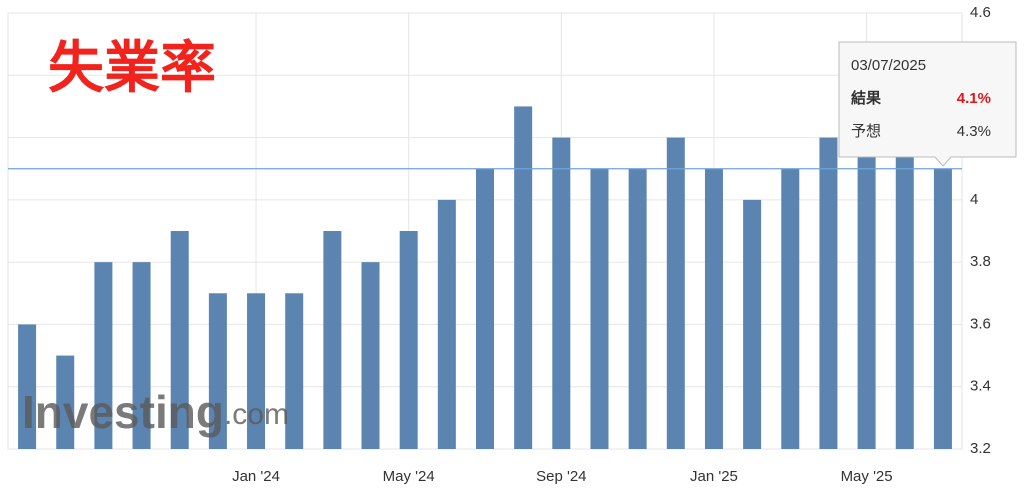 The image size is (1024, 498). Describe the element at coordinates (866, 98) in the screenshot. I see `tooltip-label: 結果` at that location.